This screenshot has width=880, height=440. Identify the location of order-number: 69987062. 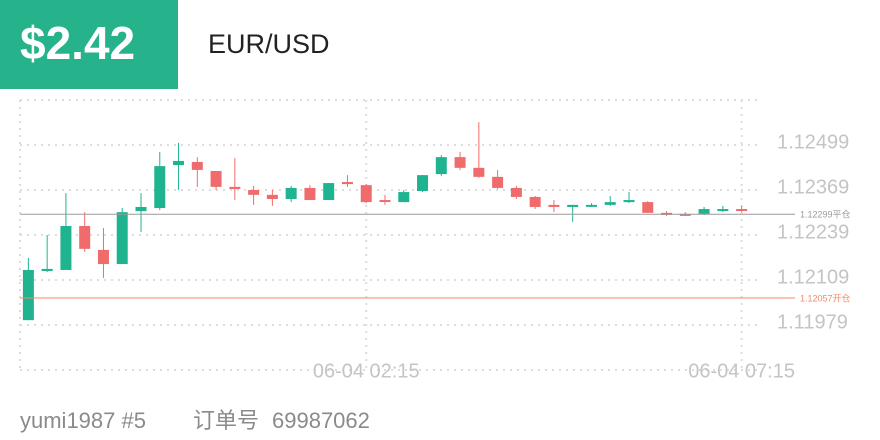
(321, 420).